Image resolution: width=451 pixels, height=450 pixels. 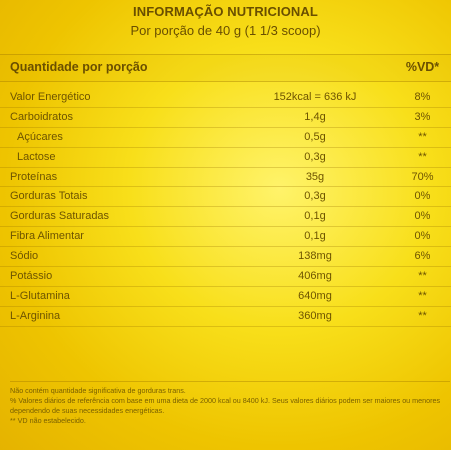 What do you see at coordinates (49, 196) in the screenshot?
I see `nutrient-name: Gorduras Totais` at bounding box center [49, 196].